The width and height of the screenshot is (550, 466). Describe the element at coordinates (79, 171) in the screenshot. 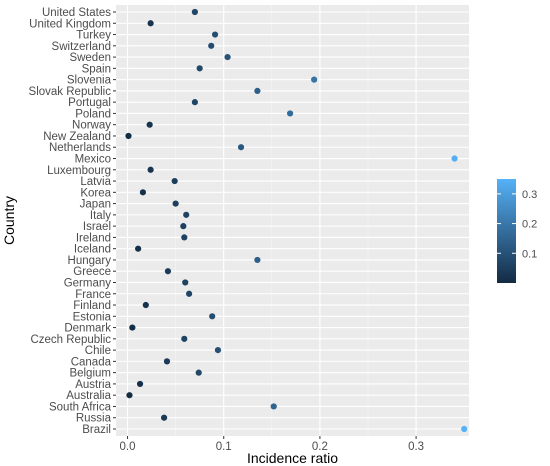

I see `y-tick-label: Luxembourg` at that location.